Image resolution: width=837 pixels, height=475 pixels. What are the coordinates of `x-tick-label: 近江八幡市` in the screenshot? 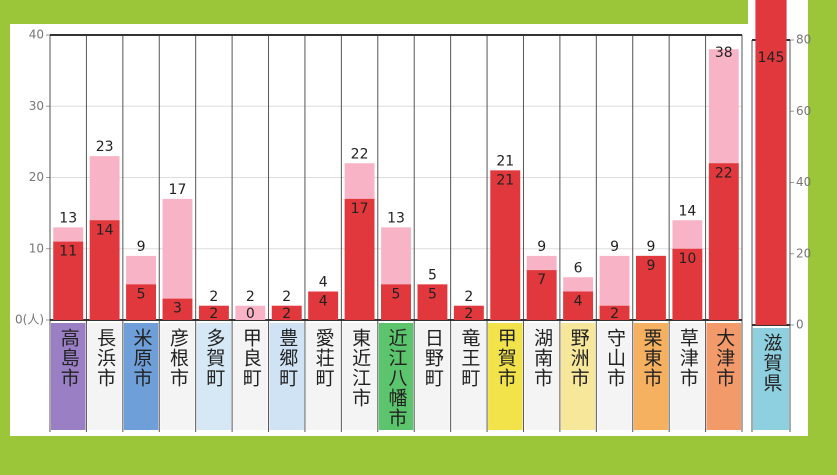 It's located at (397, 378).